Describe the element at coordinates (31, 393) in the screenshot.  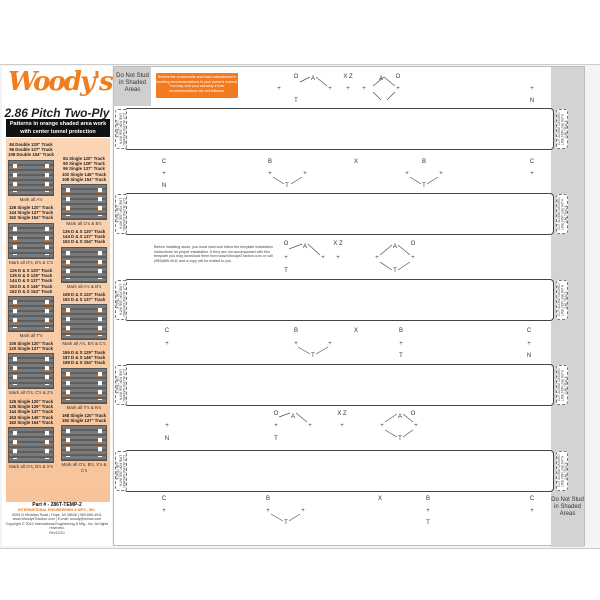
I see `mark-caption: Mark all O's, C's & Z's` at that location.